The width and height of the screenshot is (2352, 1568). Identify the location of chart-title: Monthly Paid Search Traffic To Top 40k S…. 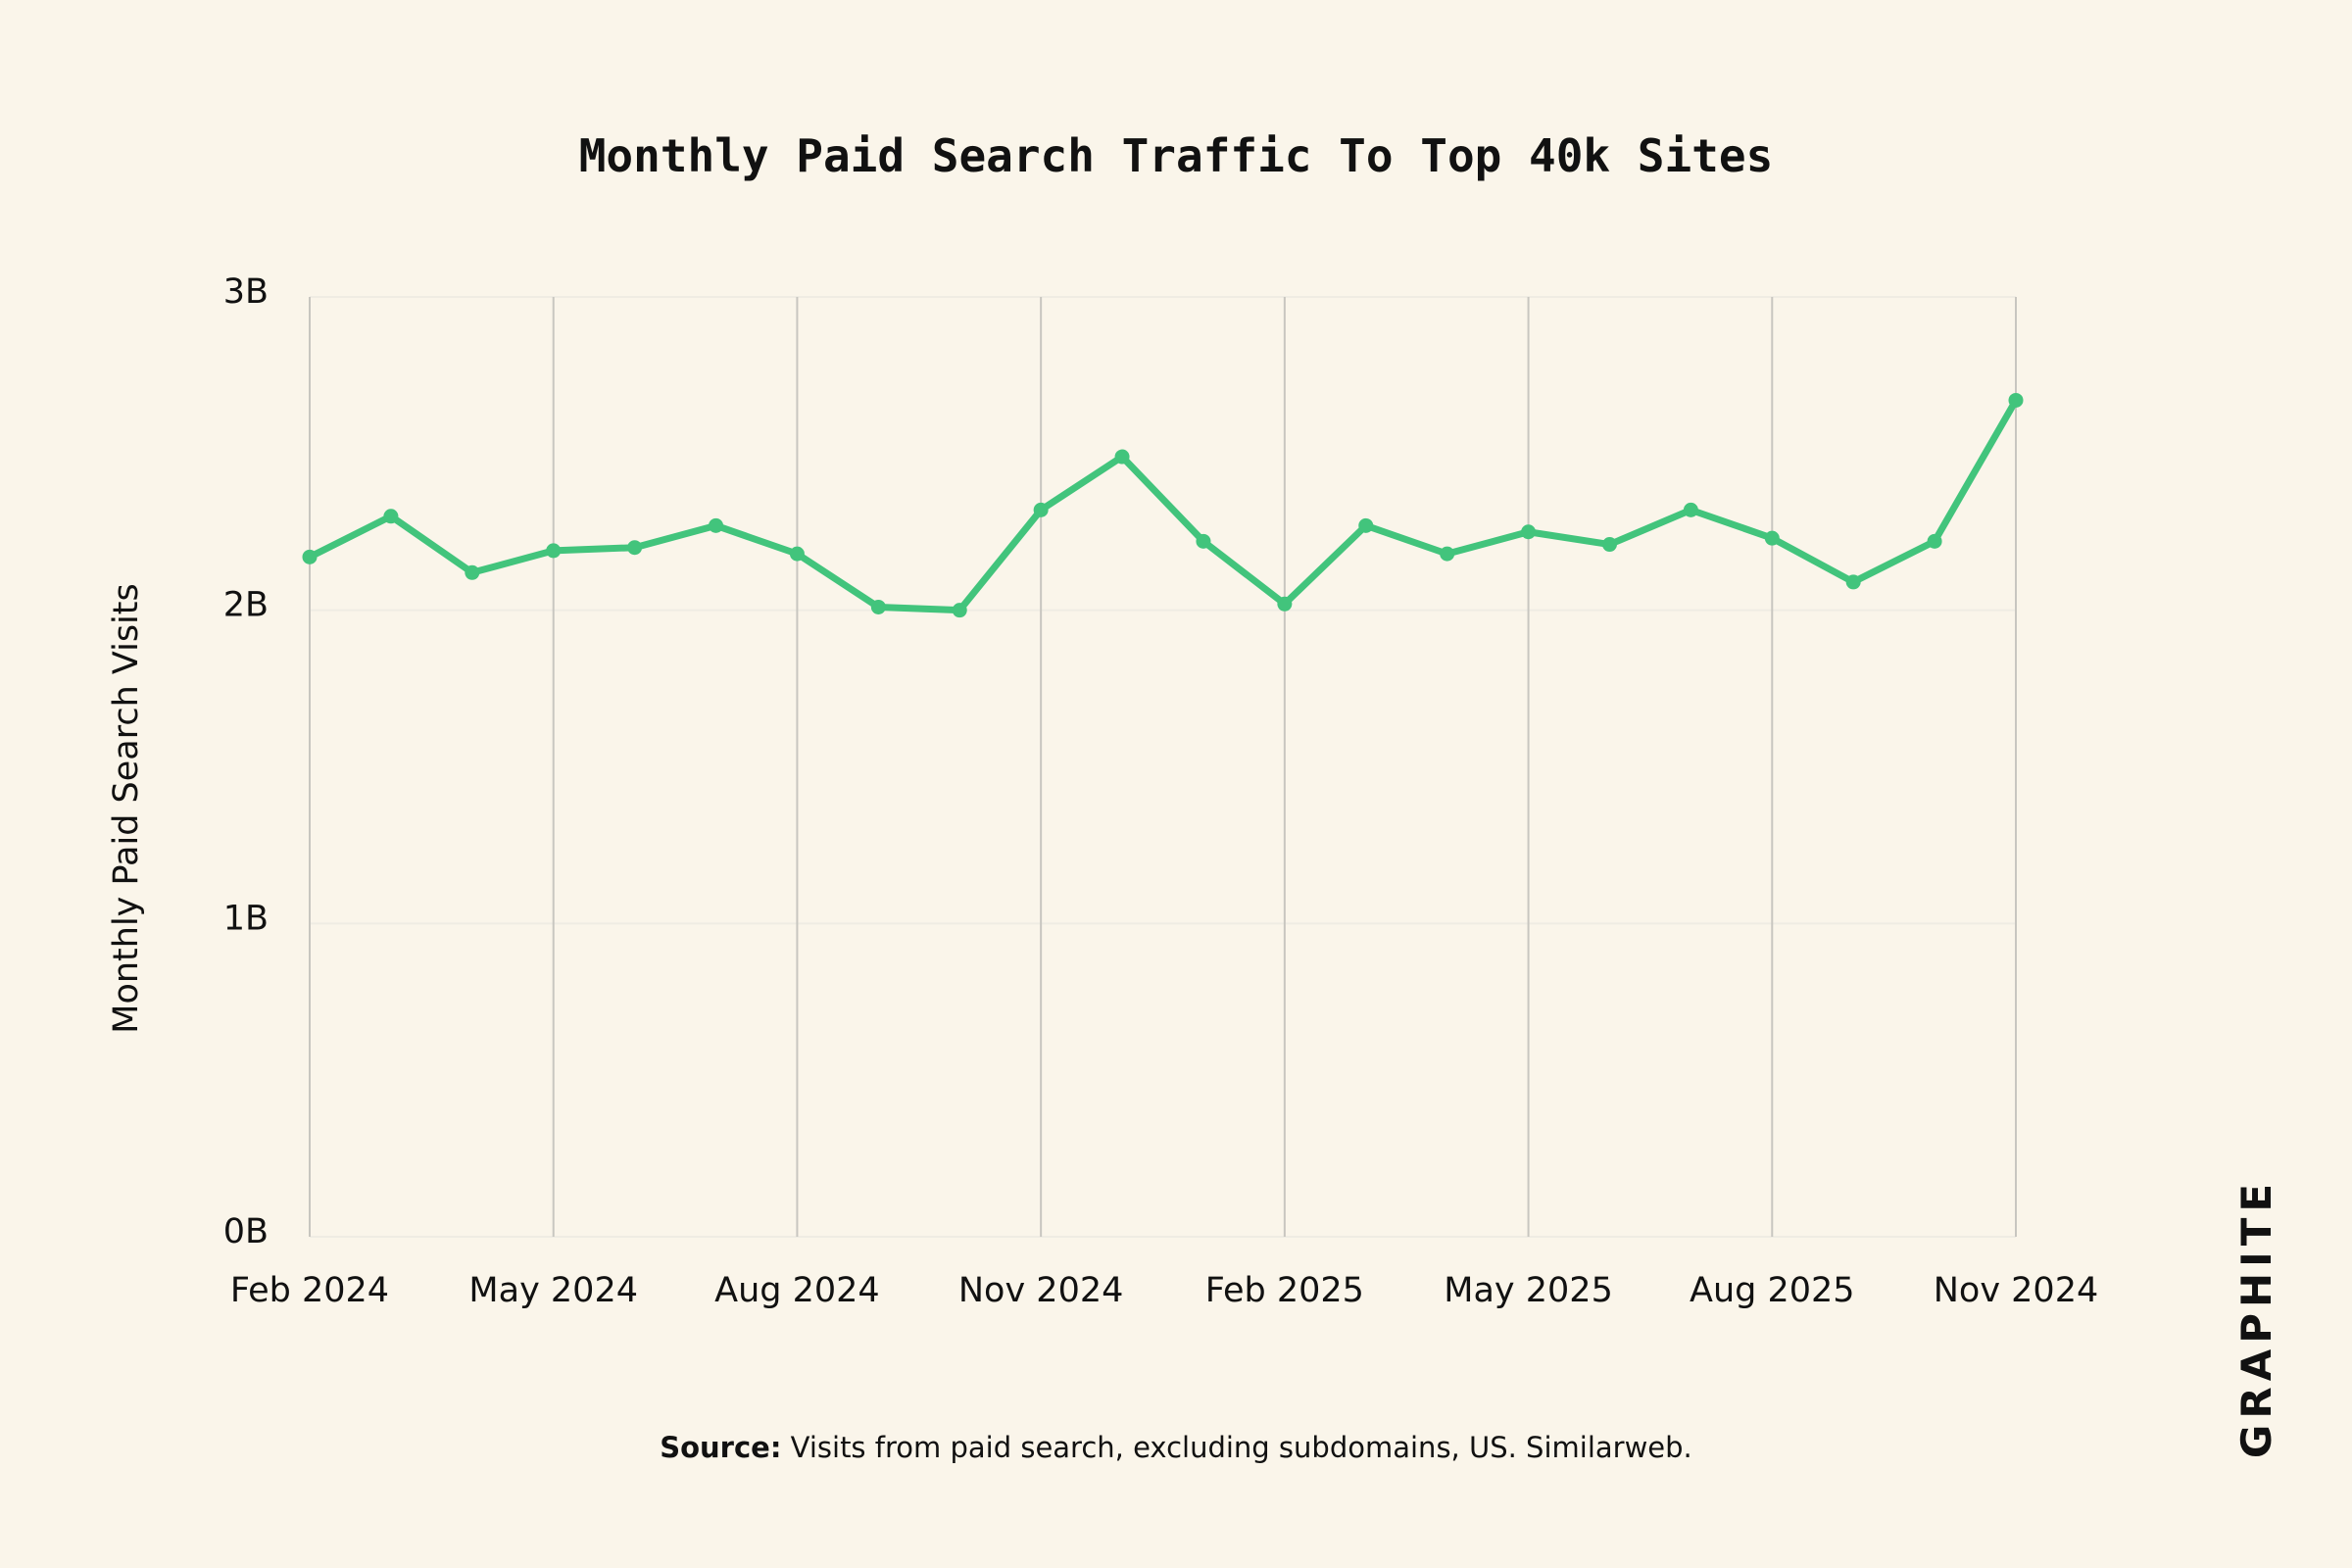
(1176, 156).